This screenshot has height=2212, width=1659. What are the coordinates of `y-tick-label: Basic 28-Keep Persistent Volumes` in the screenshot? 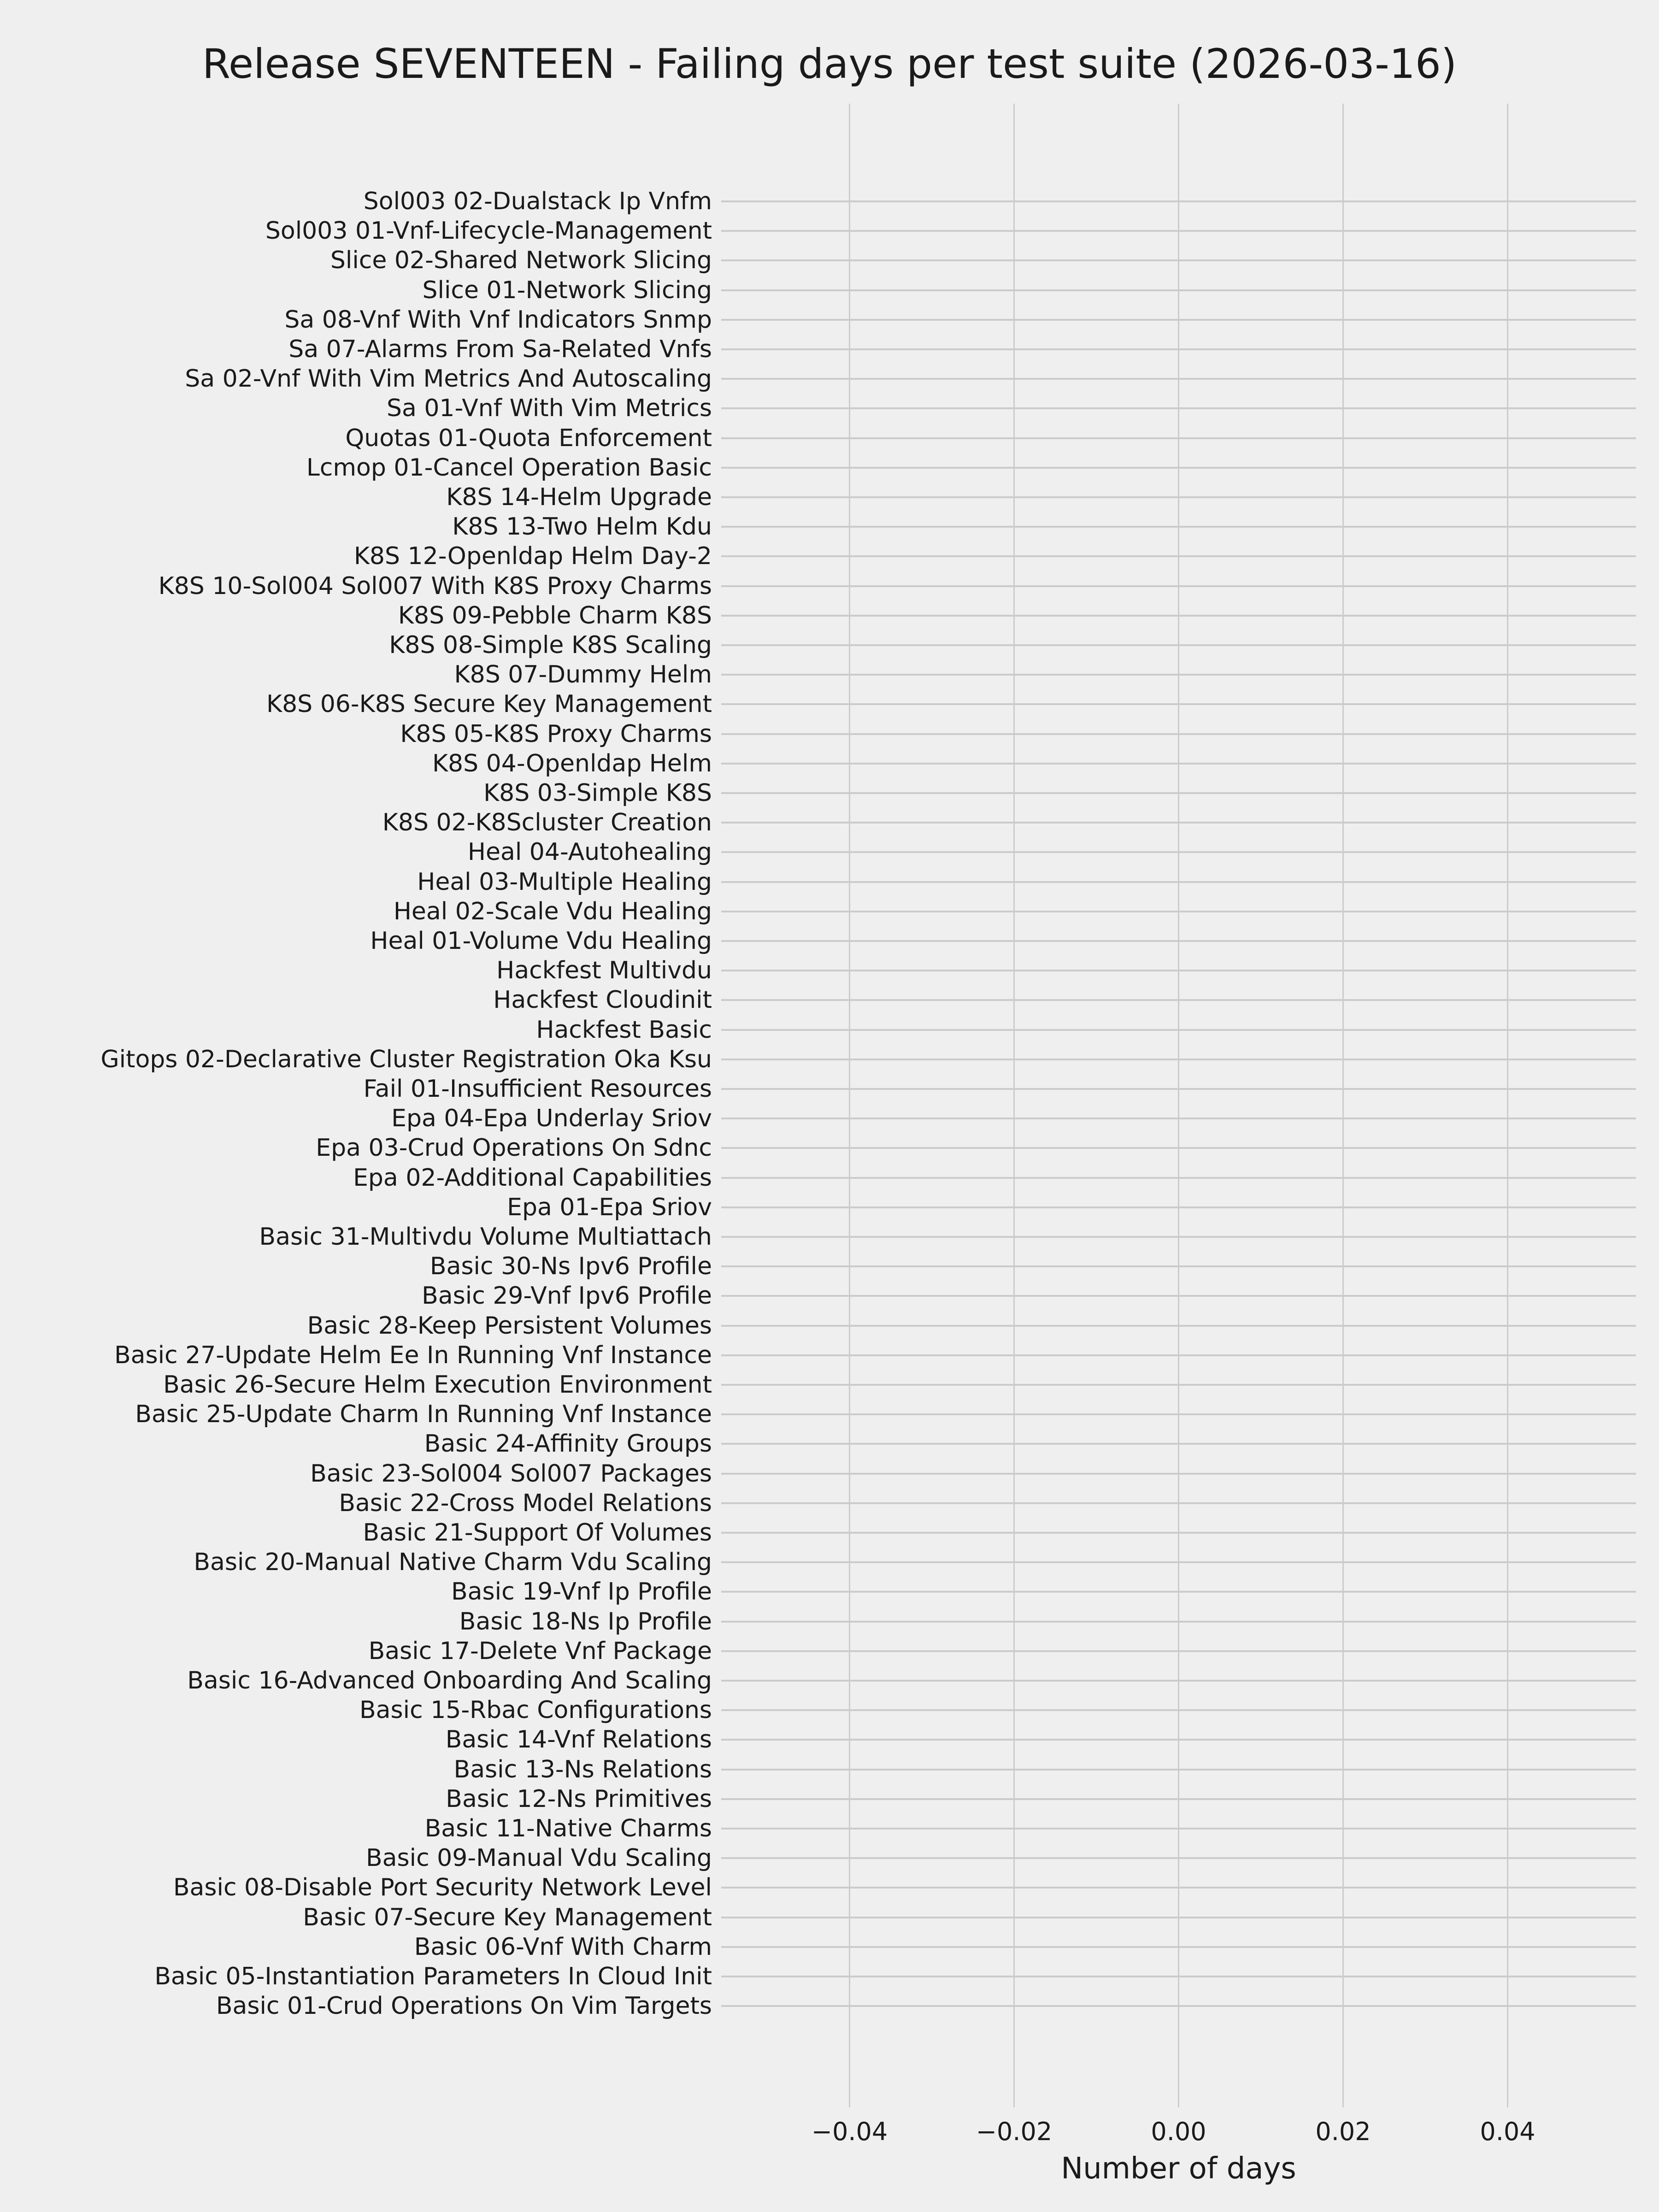 It's located at (509, 1326).